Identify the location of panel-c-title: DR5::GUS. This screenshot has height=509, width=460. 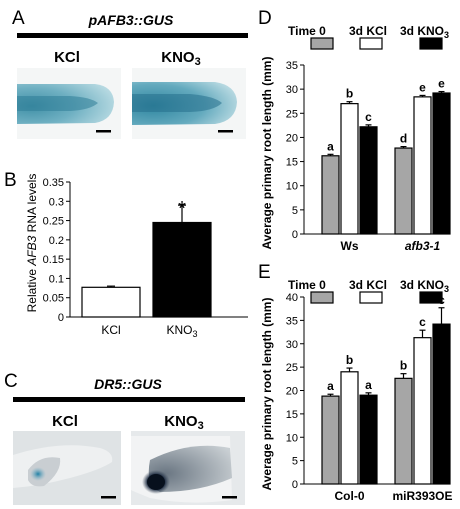
(128, 384).